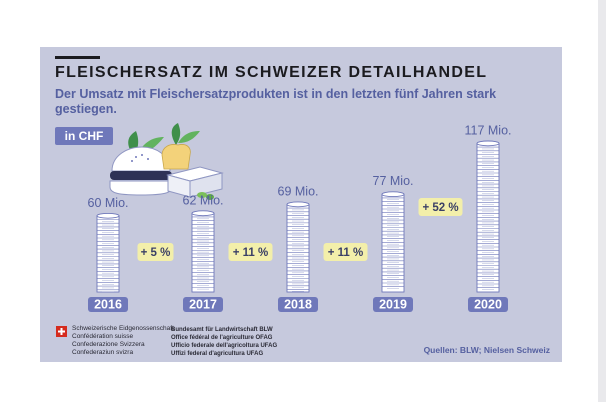  What do you see at coordinates (123, 328) in the screenshot?
I see `confed-line: Schweizerische Eidgenossenschaft` at bounding box center [123, 328].